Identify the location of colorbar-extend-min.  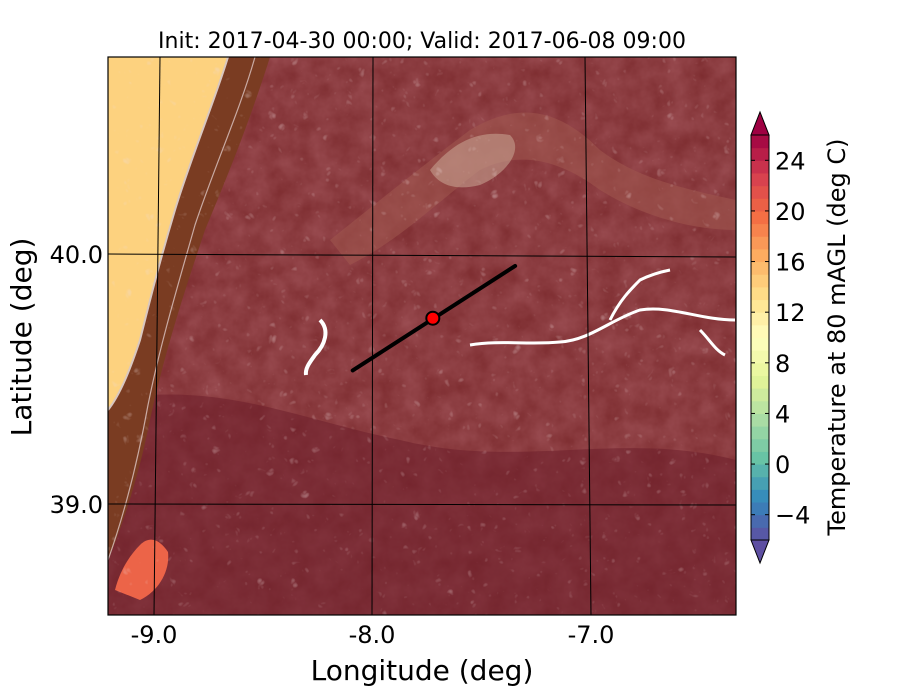
(760, 552).